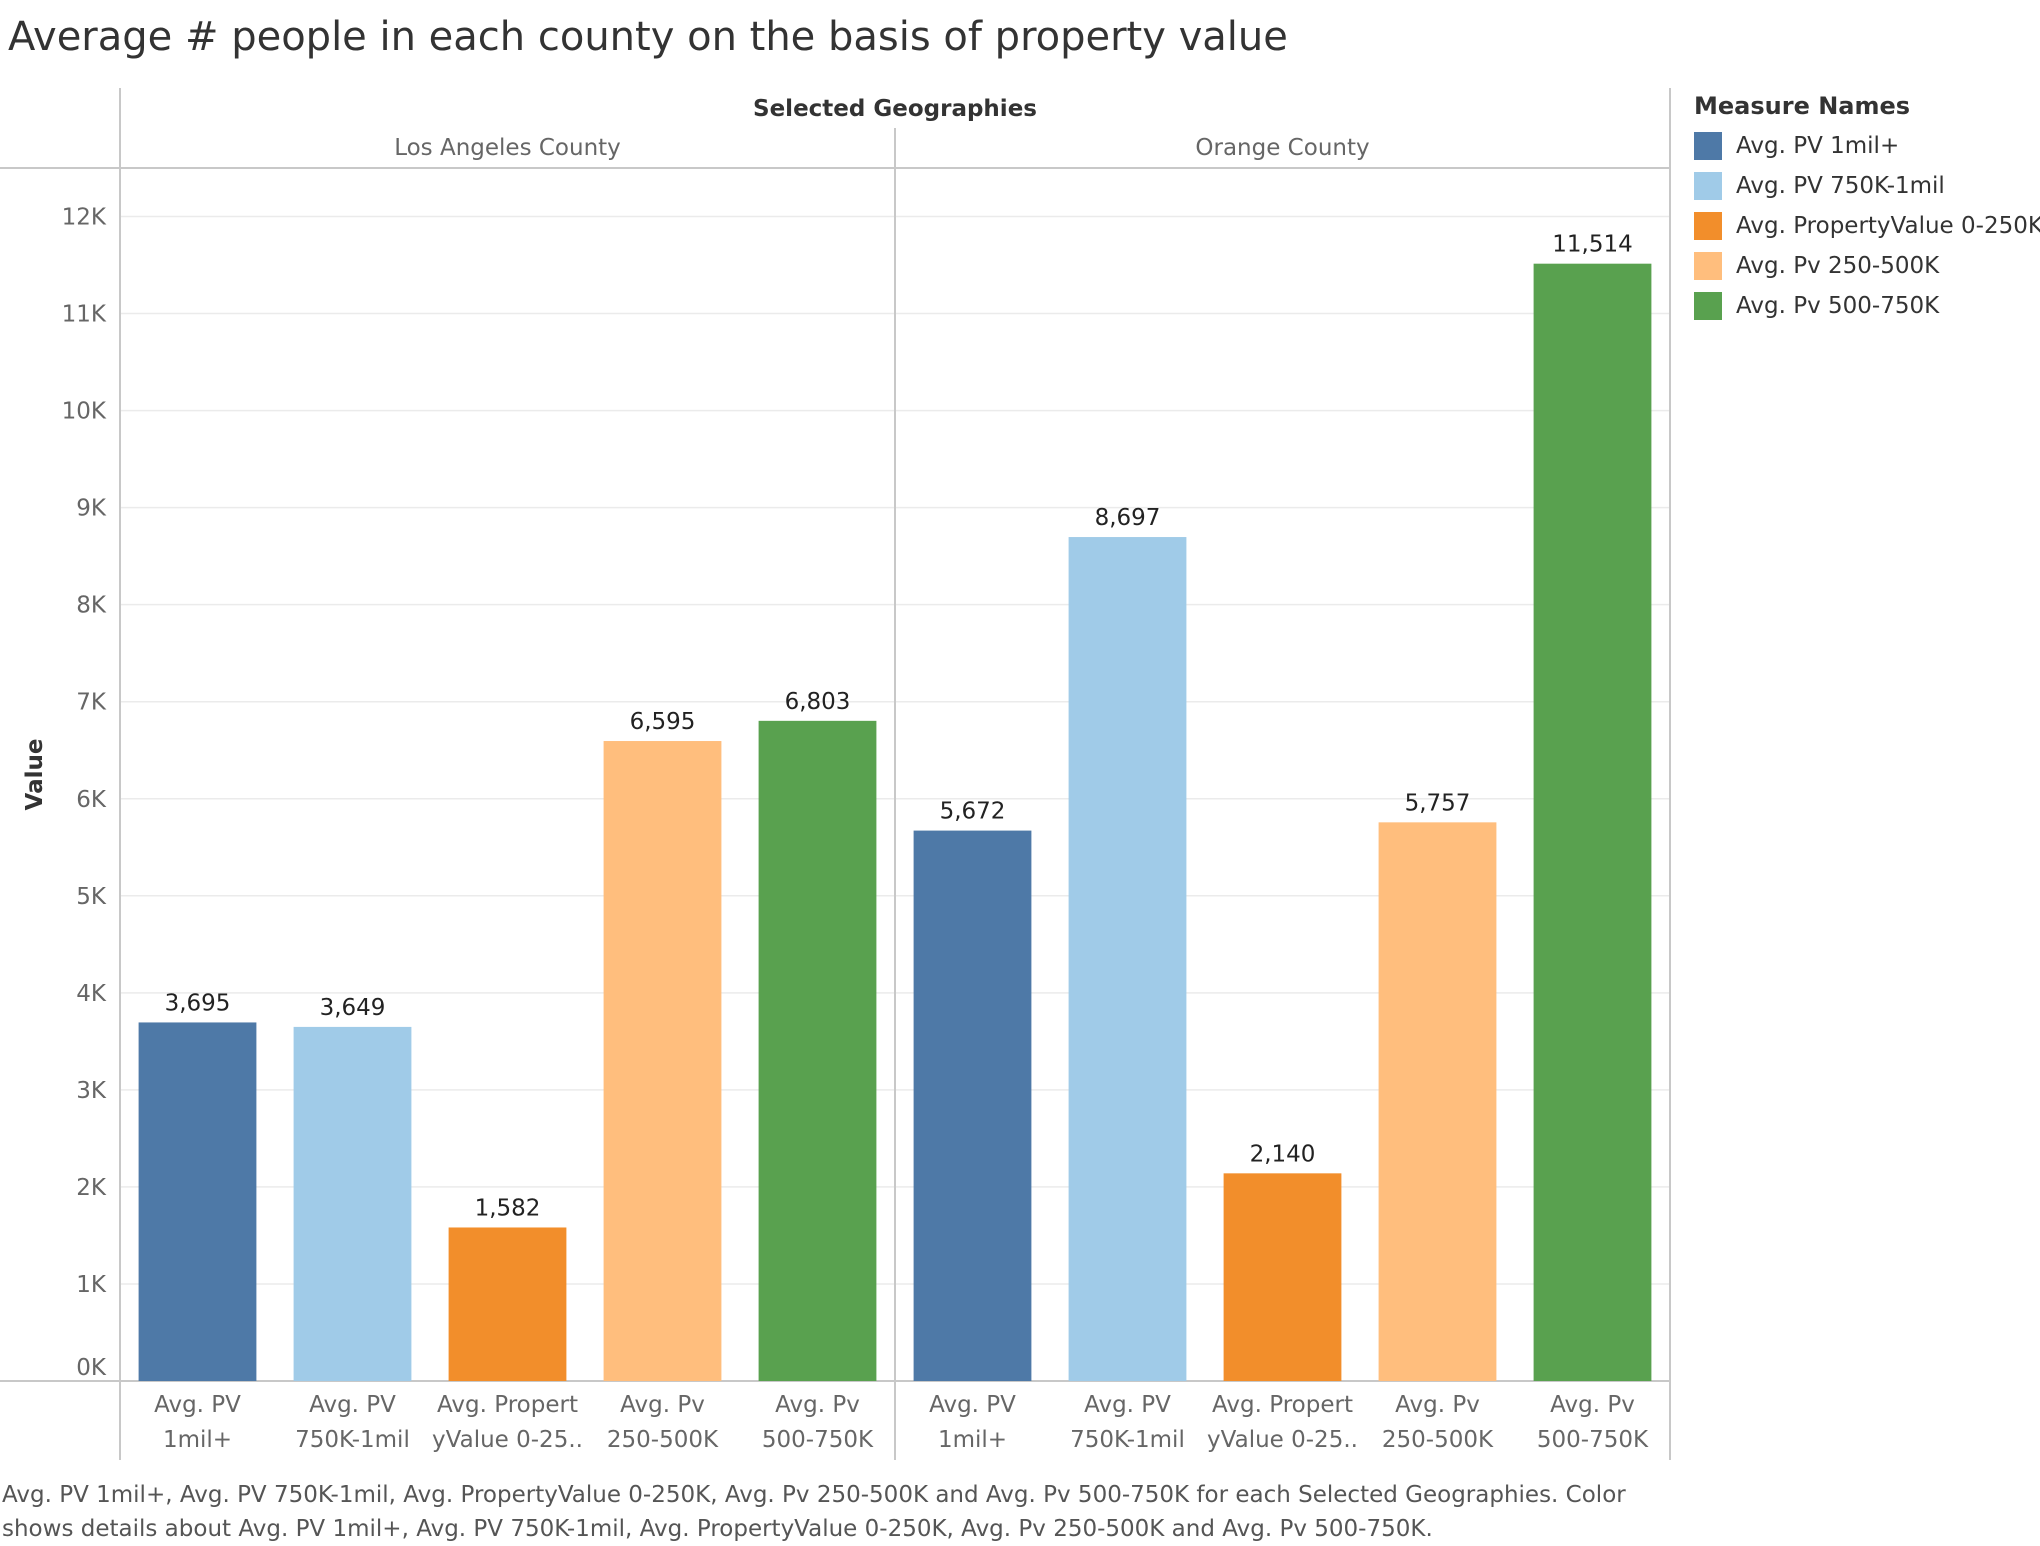  What do you see at coordinates (91, 800) in the screenshot?
I see `y-tick-label-6: 6K` at bounding box center [91, 800].